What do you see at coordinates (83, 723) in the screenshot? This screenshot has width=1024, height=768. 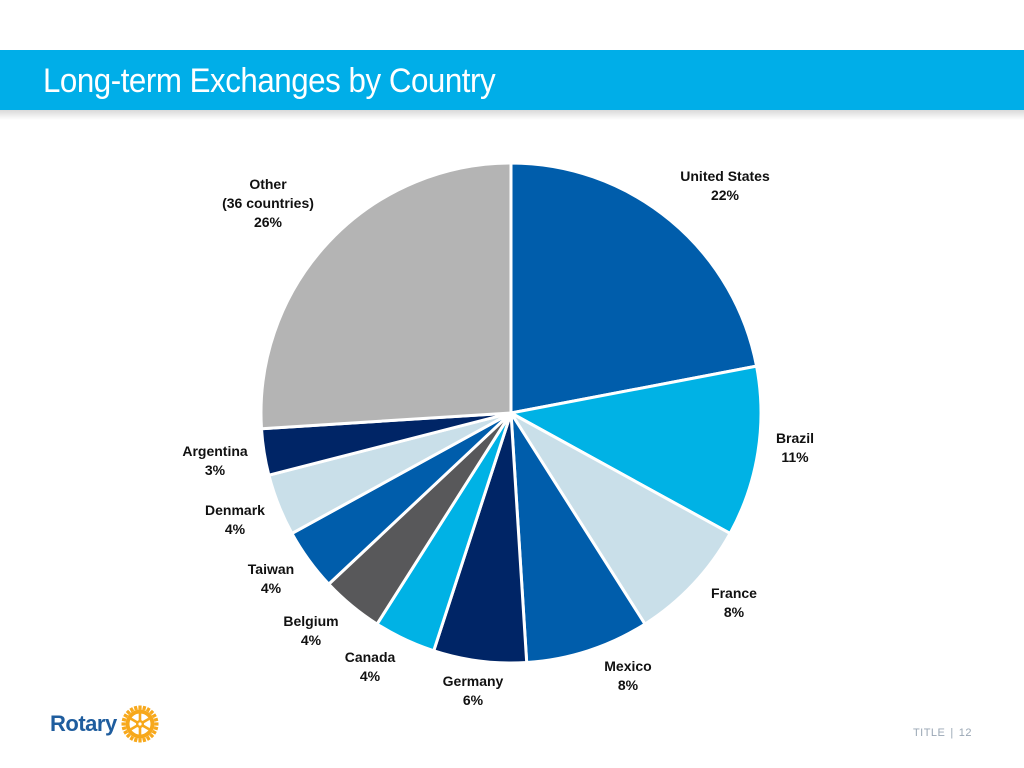 I see `rotary-logo-text: Rotary` at bounding box center [83, 723].